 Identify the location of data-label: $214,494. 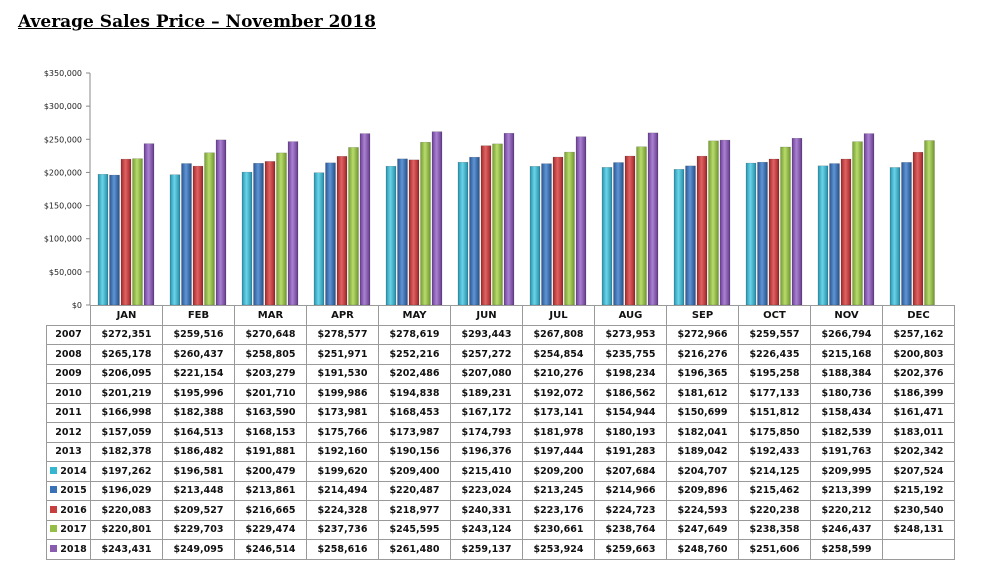
(342, 490).